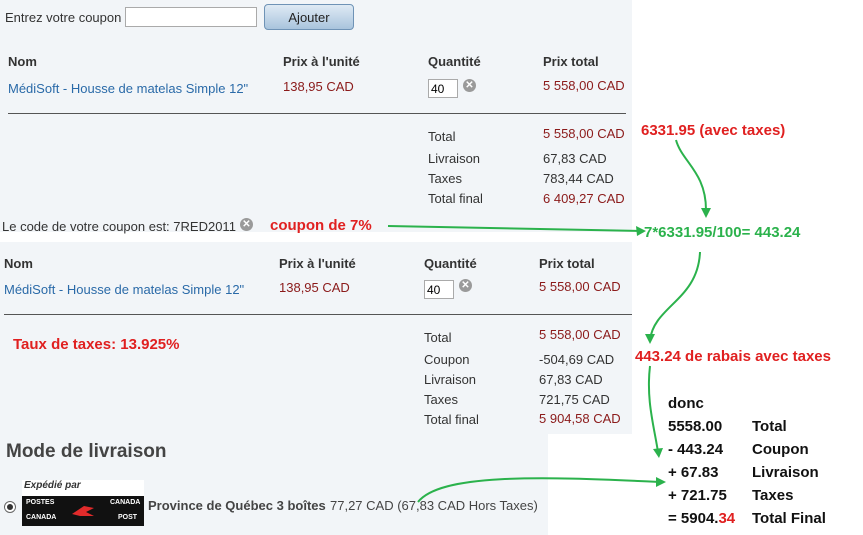 The width and height of the screenshot is (863, 535). Describe the element at coordinates (321, 225) in the screenshot. I see `annotation-coupon-pct: coupon de 7%` at that location.